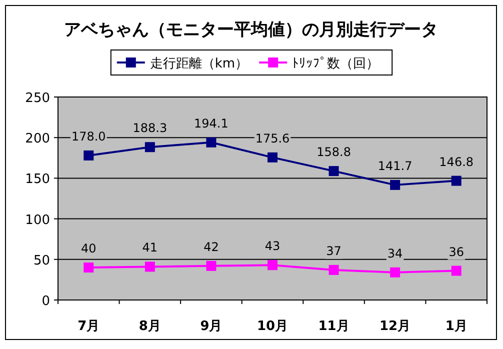 Image resolution: width=503 pixels, height=349 pixels. I want to click on data-label: 41, so click(150, 247).